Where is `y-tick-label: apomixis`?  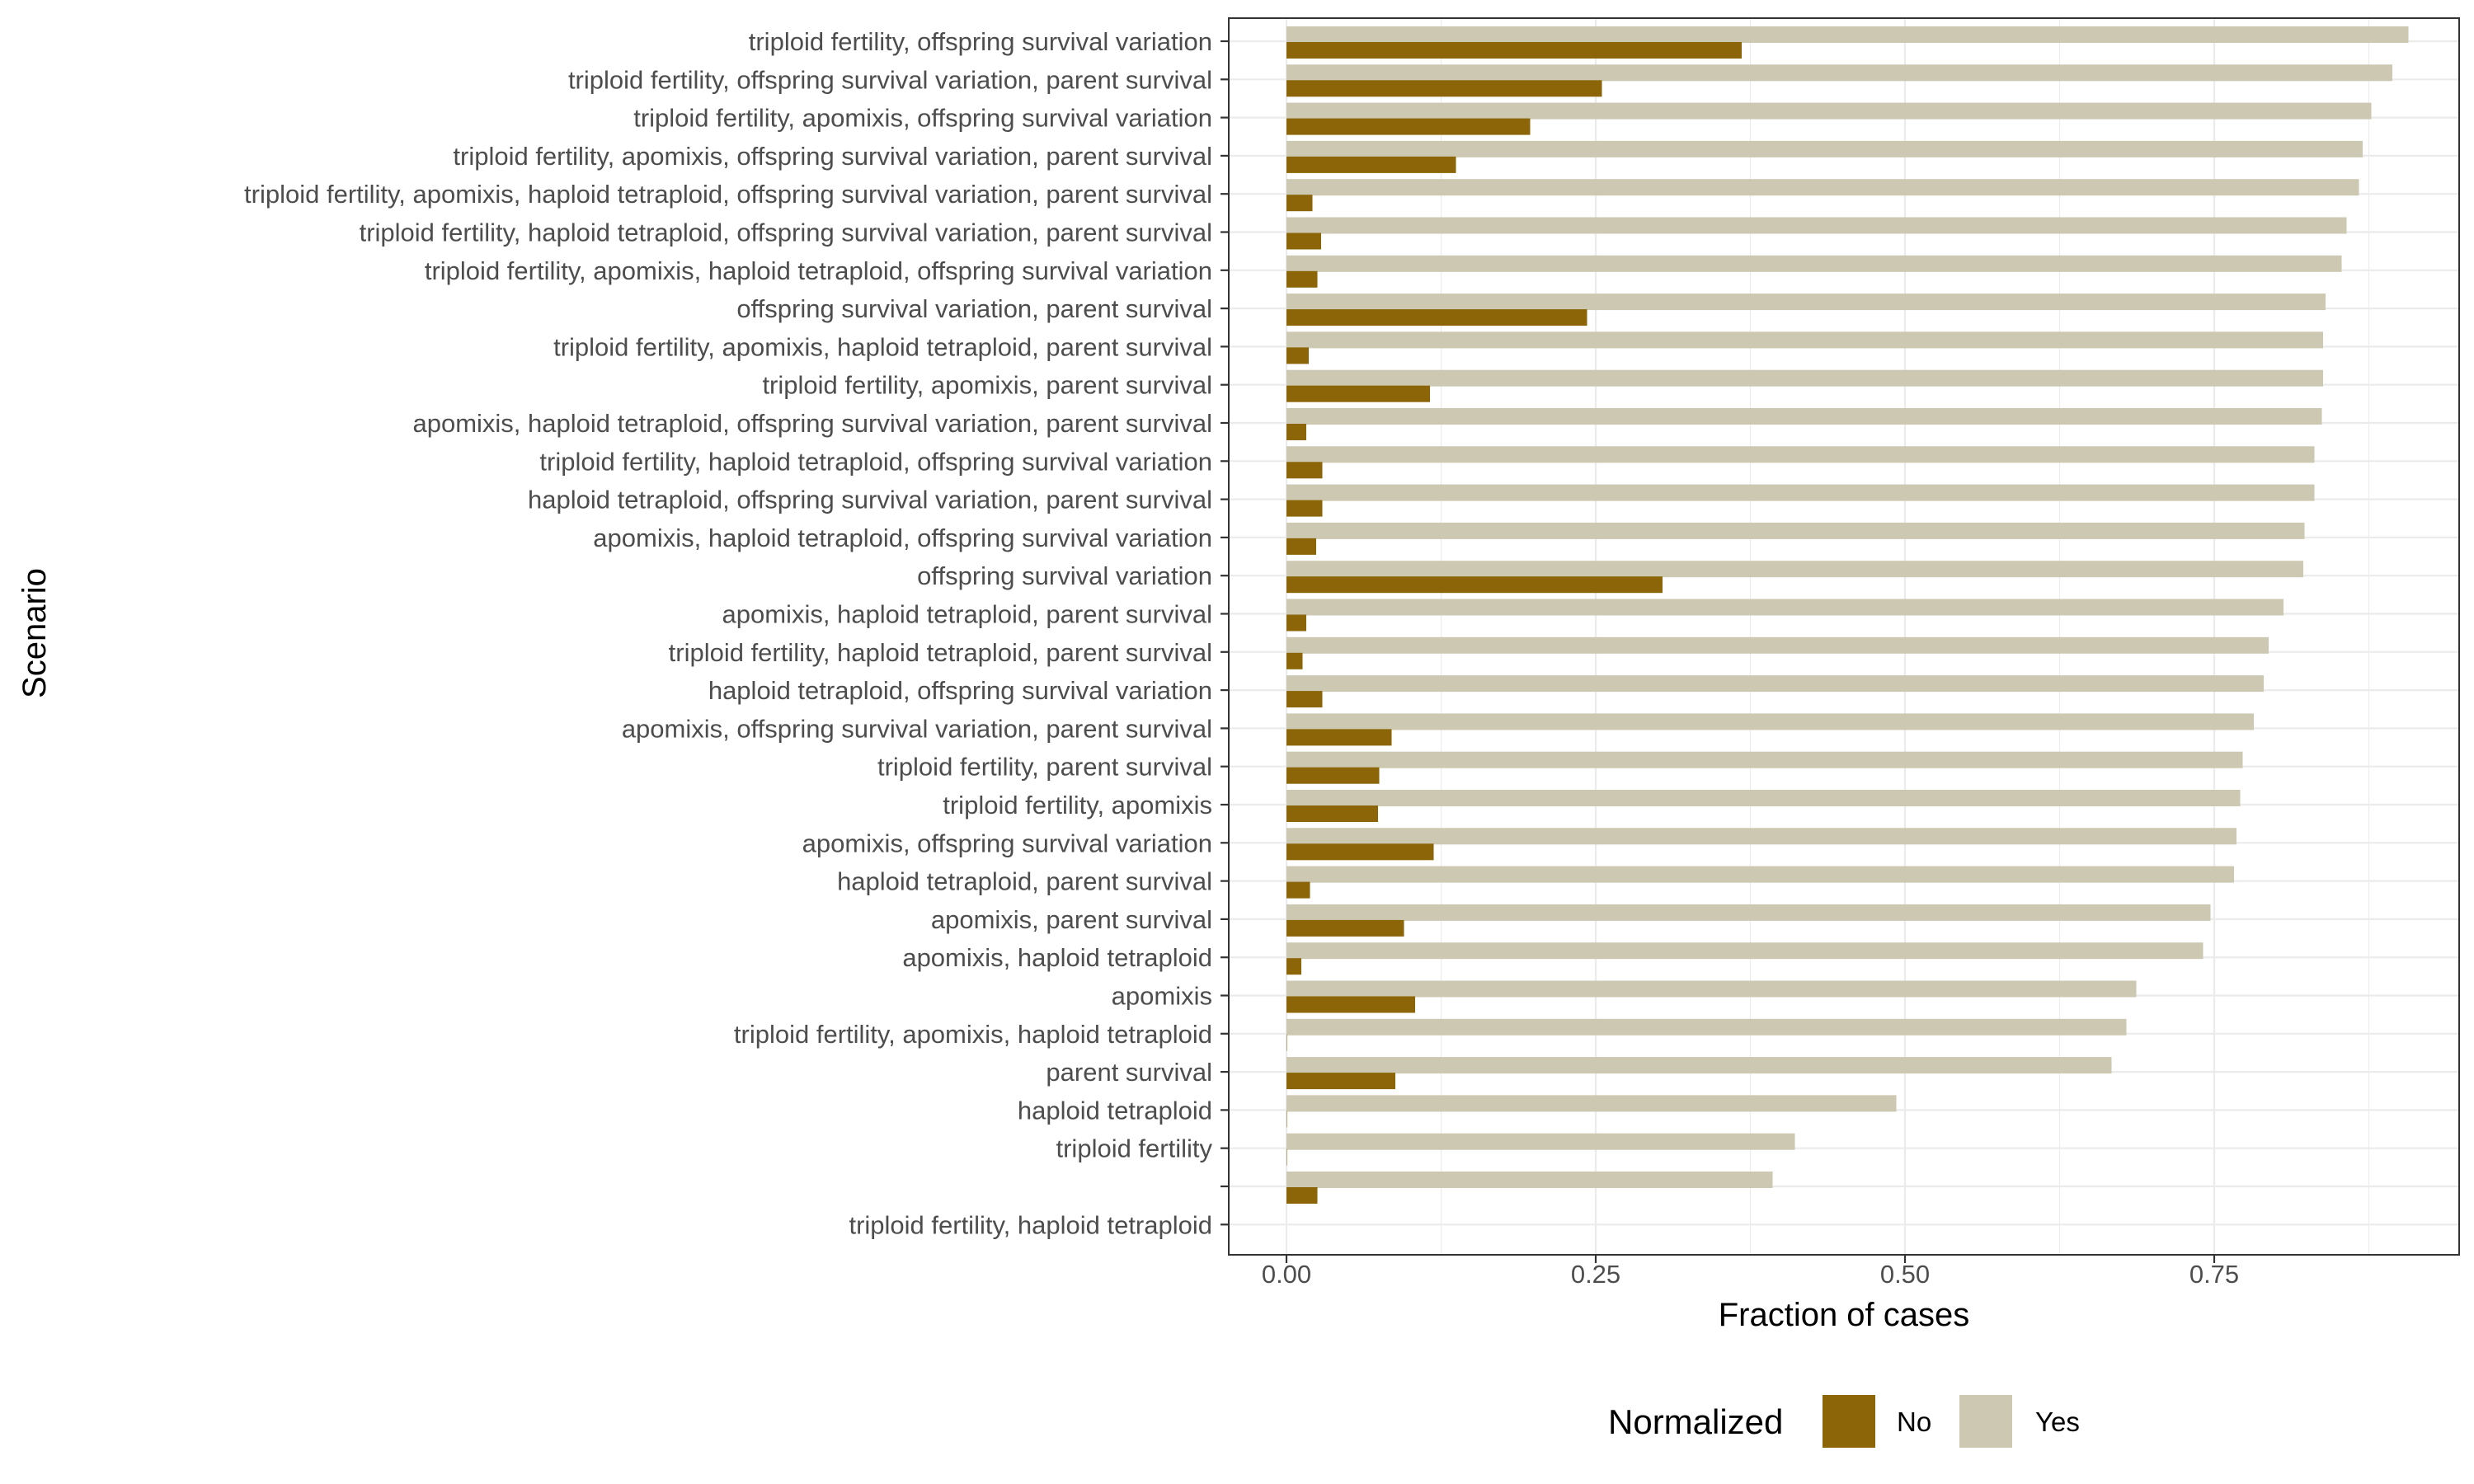
y-tick-label: apomixis is located at coordinates (1162, 996).